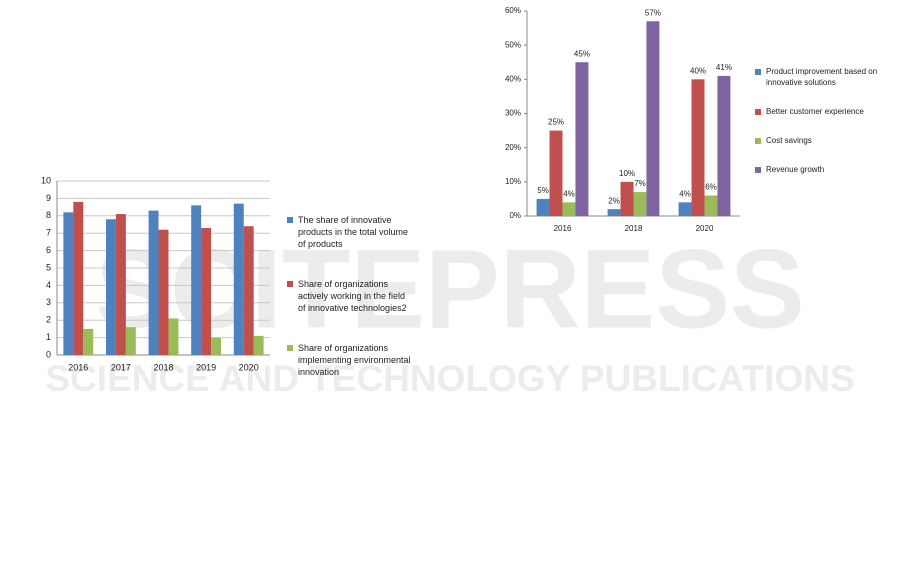 This screenshot has height=564, width=901. What do you see at coordinates (513, 78) in the screenshot?
I see `y-tick-label: 40%` at bounding box center [513, 78].